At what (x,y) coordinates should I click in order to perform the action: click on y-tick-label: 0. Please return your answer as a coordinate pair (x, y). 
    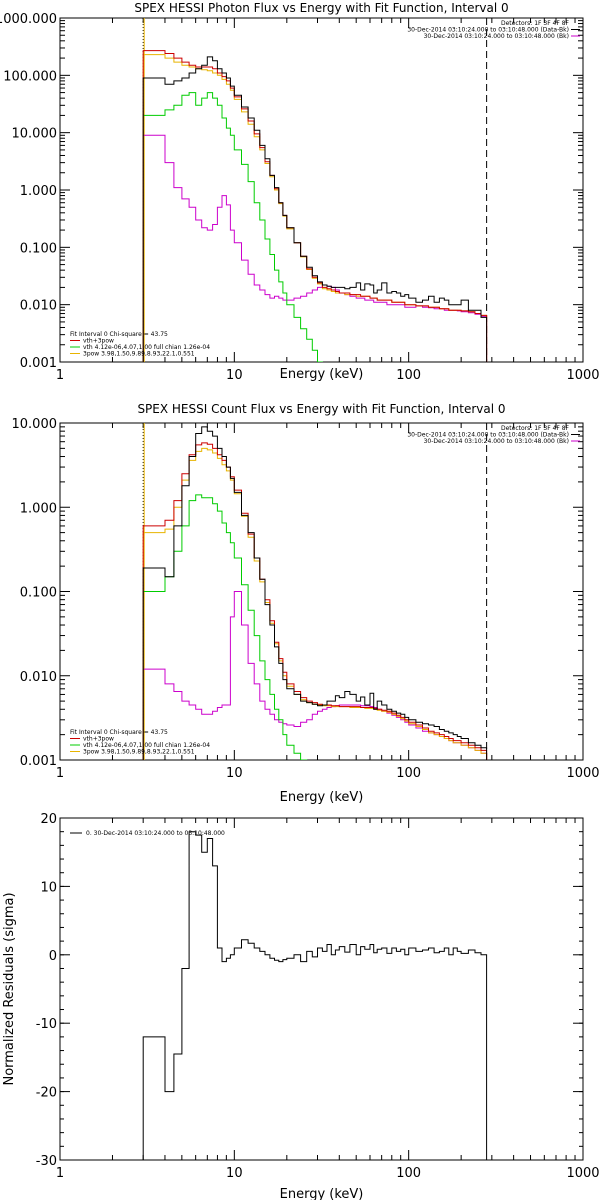
    Looking at the image, I should click on (53, 956).